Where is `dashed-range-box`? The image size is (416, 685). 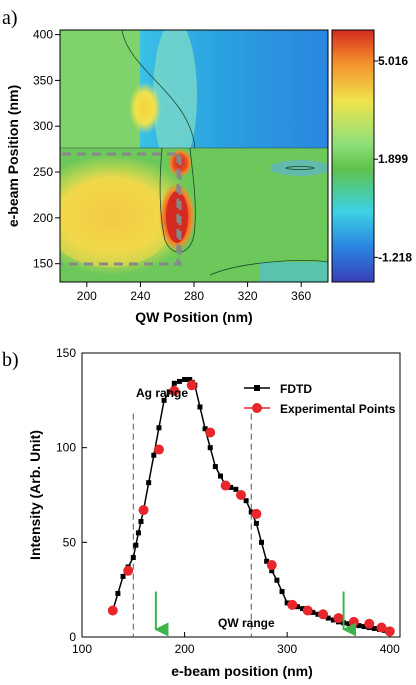
dashed-range-box is located at coordinates (122, 209).